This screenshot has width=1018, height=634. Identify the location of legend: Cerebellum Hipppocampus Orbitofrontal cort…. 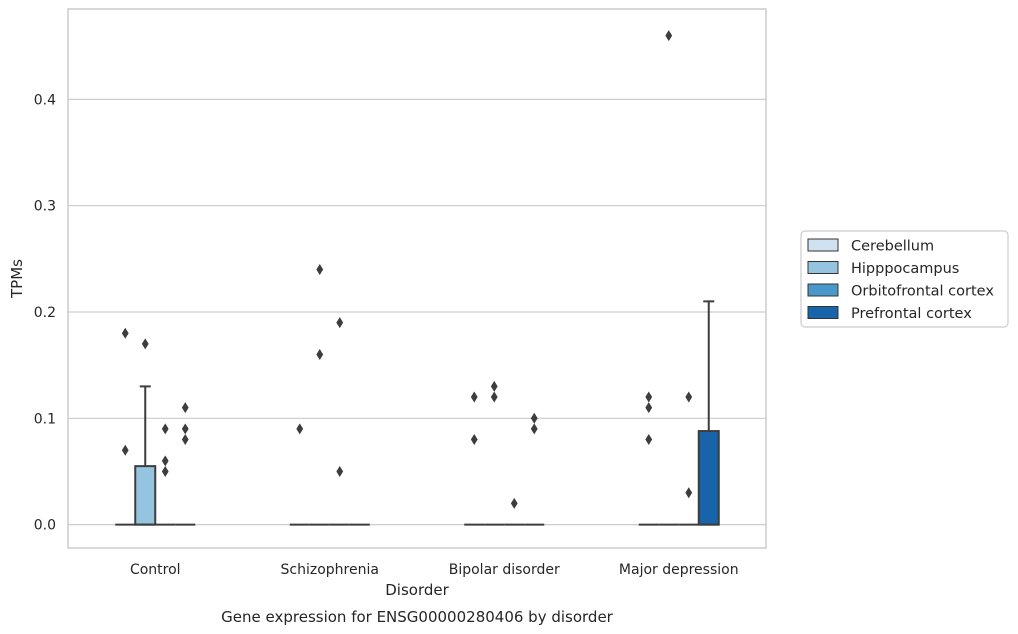
(904, 279).